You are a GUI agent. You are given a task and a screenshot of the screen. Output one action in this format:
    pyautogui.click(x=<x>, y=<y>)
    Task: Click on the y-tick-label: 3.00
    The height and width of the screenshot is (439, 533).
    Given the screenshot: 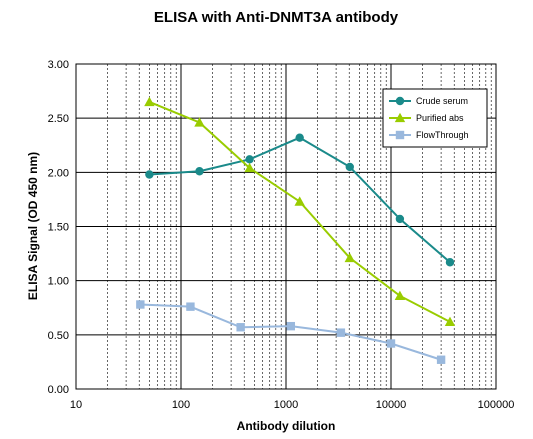 What is the action you would take?
    pyautogui.click(x=58, y=65)
    